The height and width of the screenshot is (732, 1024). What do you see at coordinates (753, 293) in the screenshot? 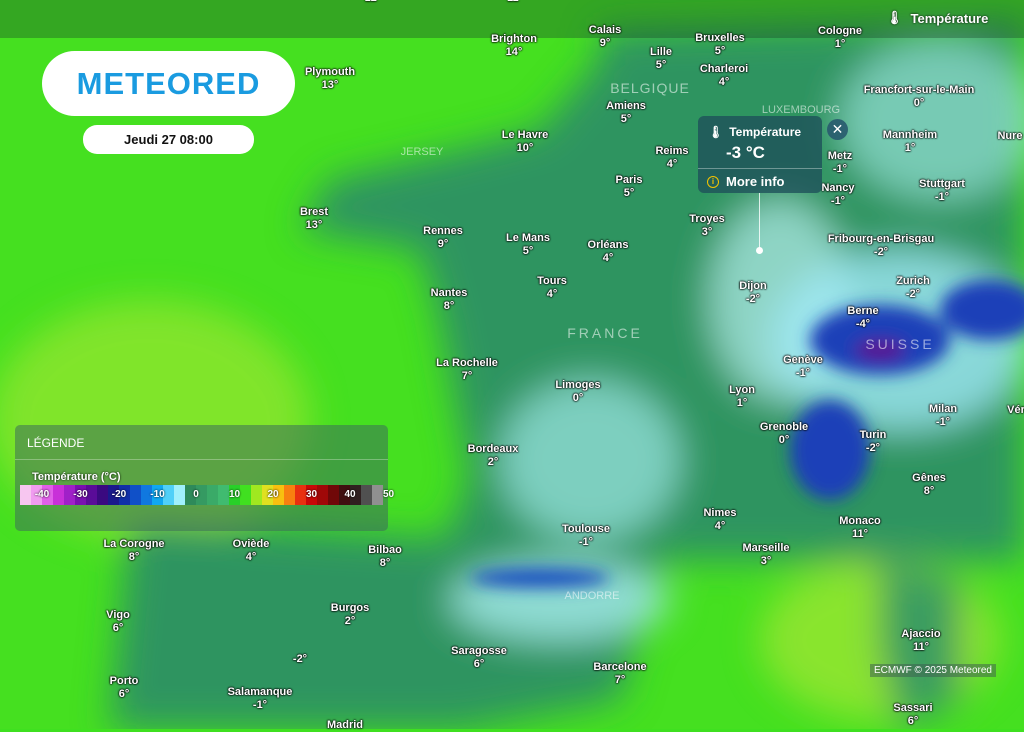
I see `city-label: Dijon -2°` at bounding box center [753, 293].